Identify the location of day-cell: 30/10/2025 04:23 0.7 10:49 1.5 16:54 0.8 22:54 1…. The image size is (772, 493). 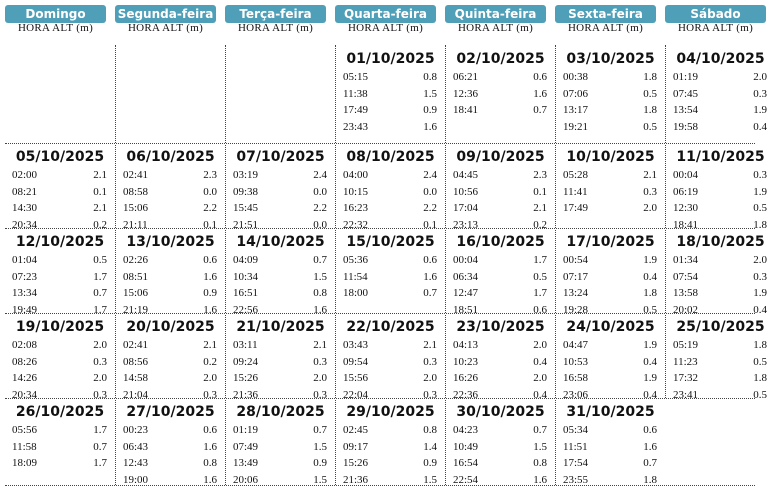
(500, 443).